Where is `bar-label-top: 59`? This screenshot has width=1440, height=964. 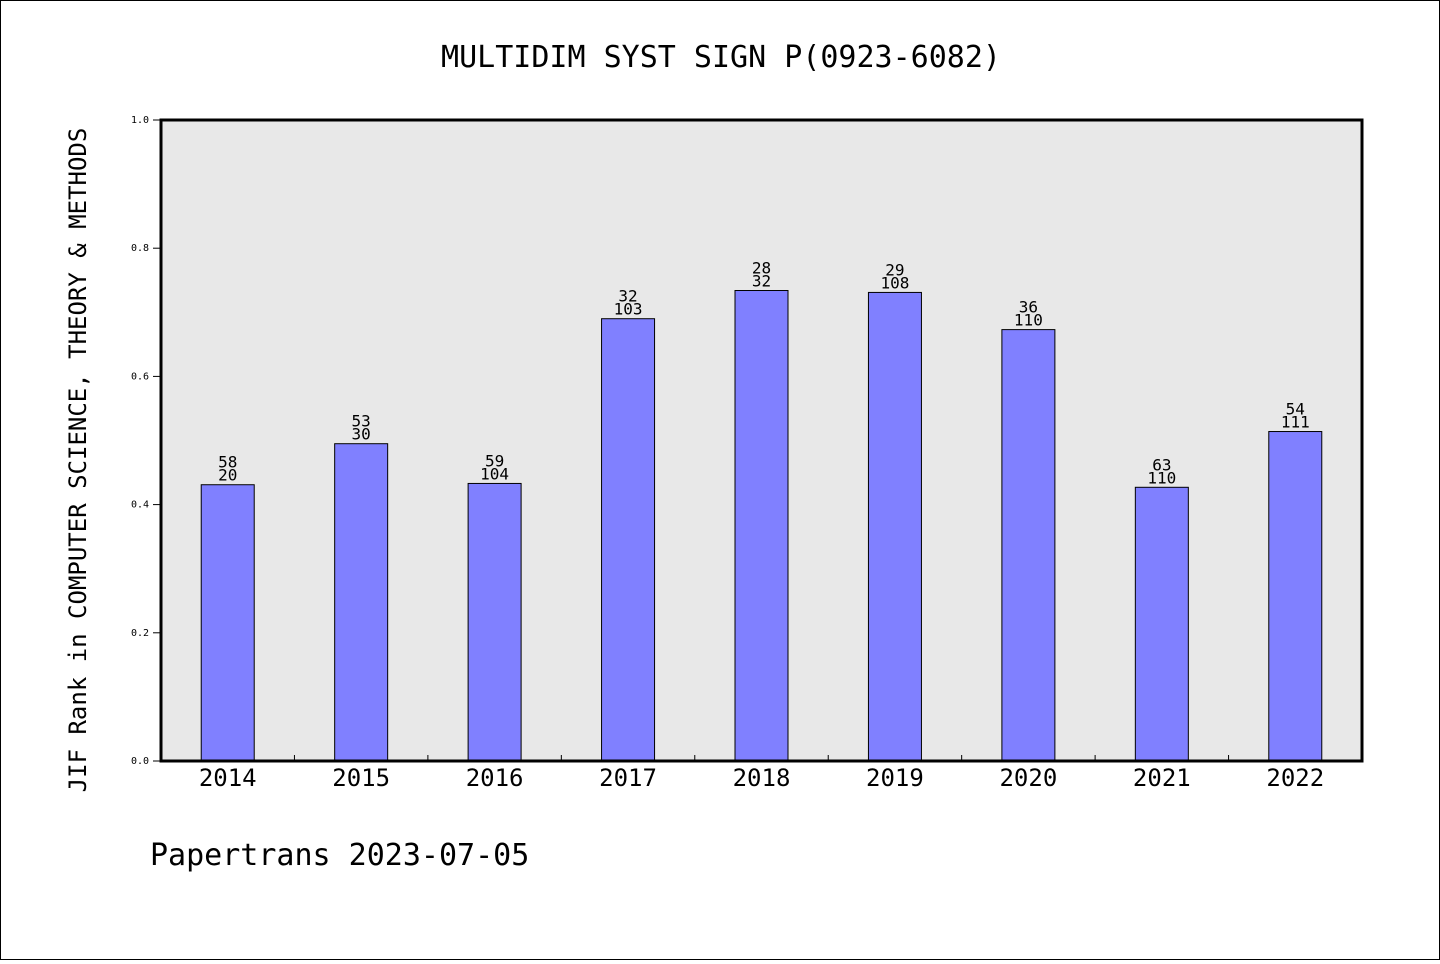
bar-label-top: 59 is located at coordinates (494, 460).